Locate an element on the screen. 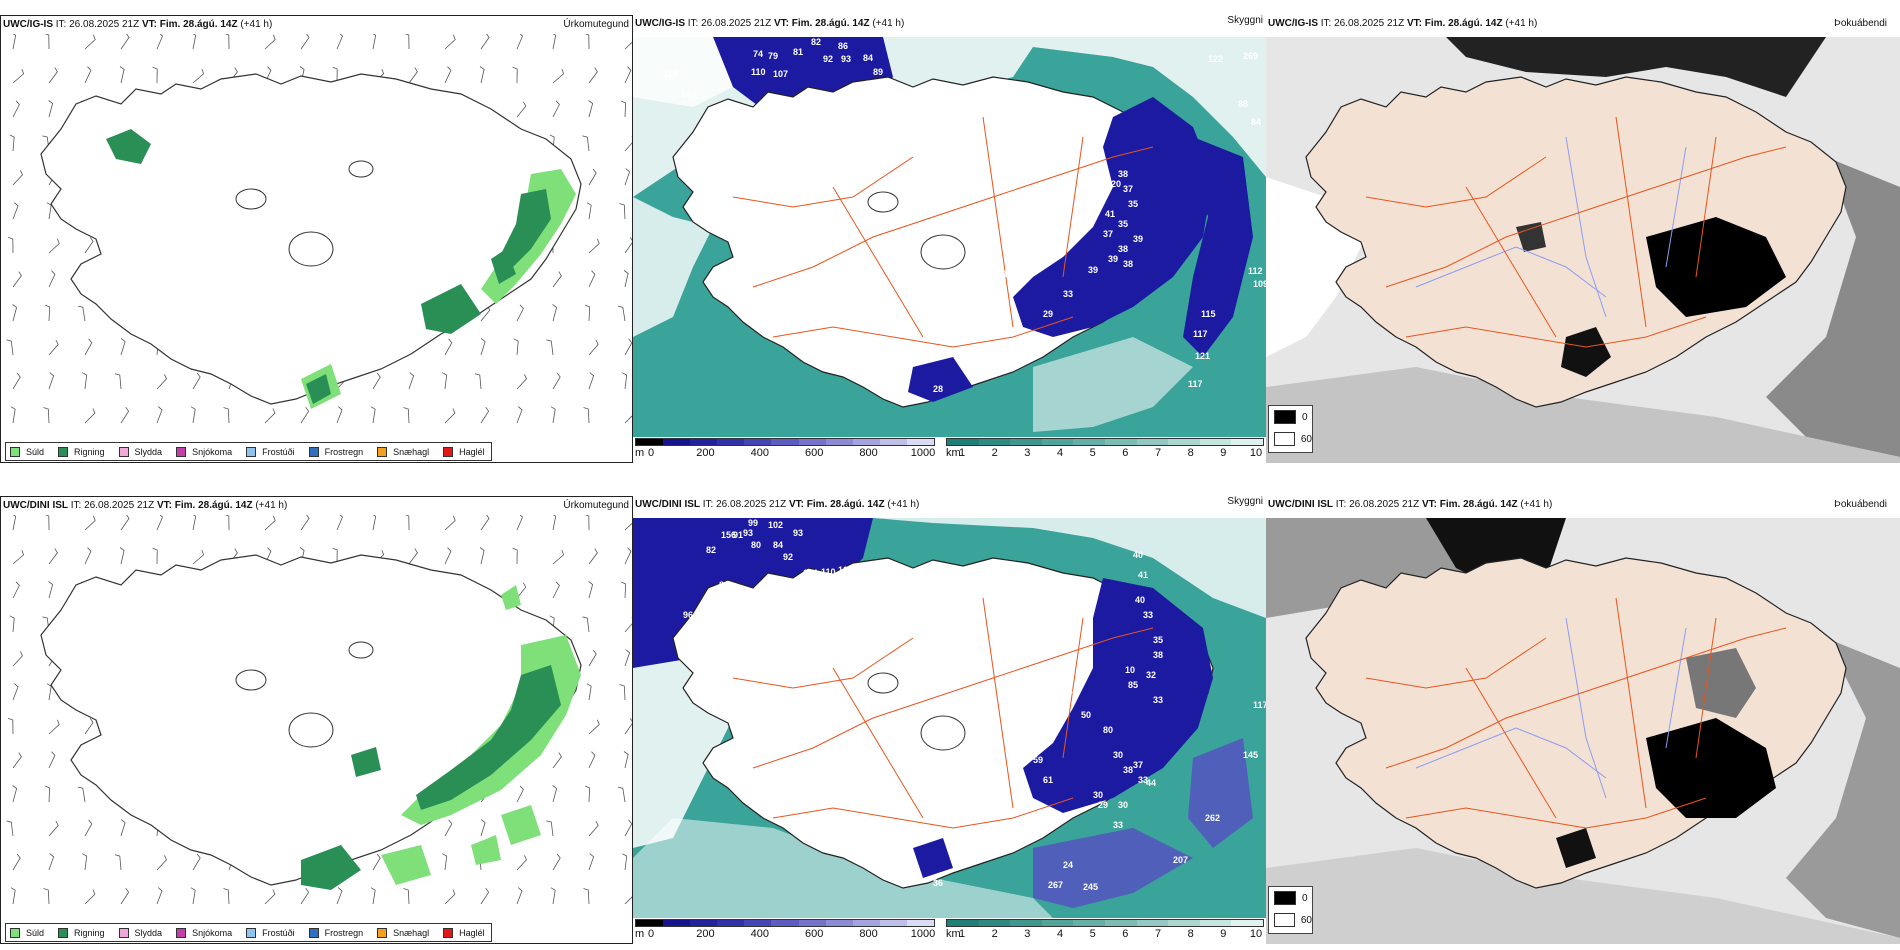 This screenshot has height=950, width=1900. visibility-value-label: 24 is located at coordinates (1068, 865).